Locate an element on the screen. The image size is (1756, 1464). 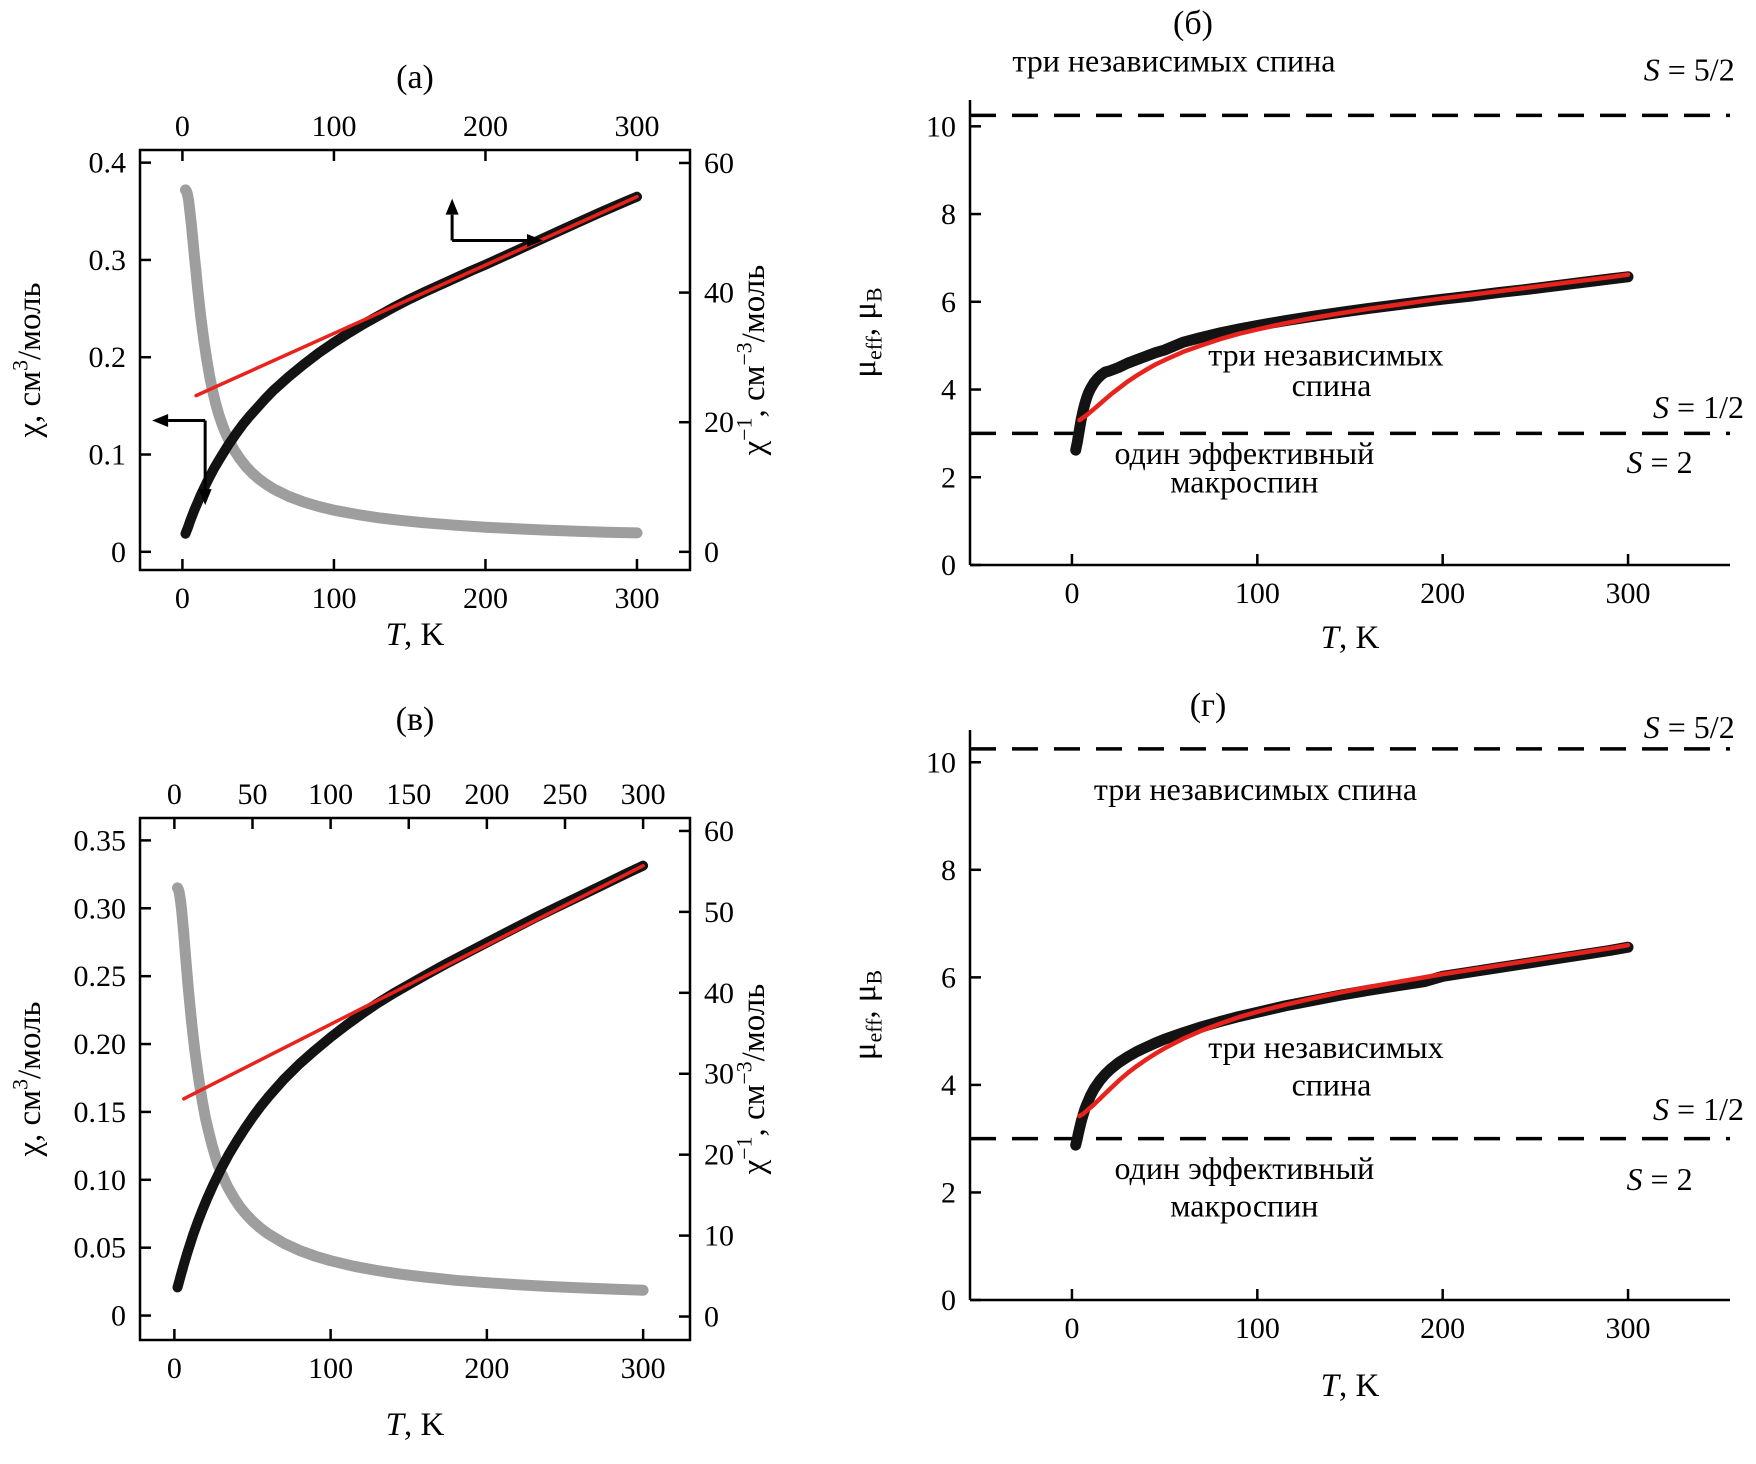
y-tick-label: 0.20 is located at coordinates (100, 1044).